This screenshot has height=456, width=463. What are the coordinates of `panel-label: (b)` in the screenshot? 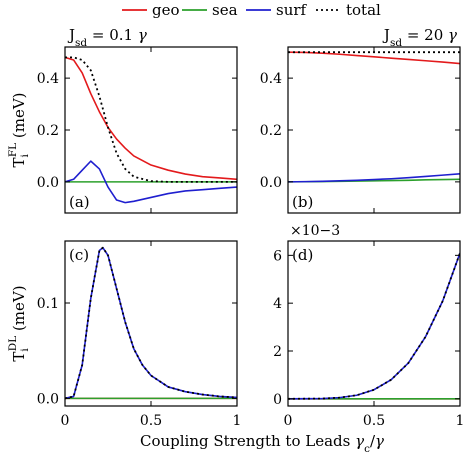 It's located at (302, 202).